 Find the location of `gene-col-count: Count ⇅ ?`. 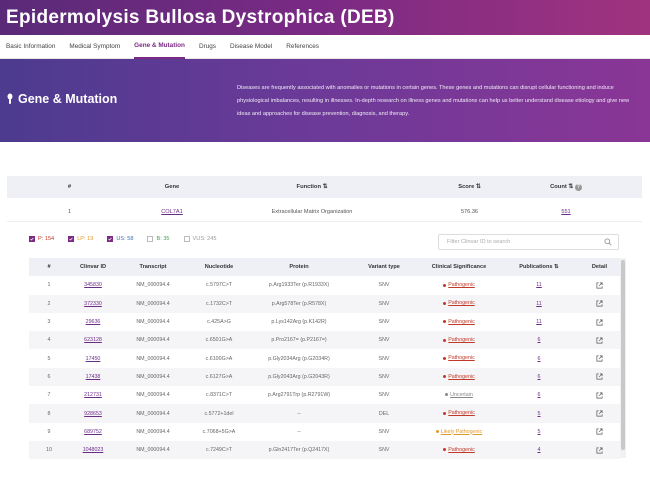

gene-col-count: Count ⇅ ? is located at coordinates (566, 187).